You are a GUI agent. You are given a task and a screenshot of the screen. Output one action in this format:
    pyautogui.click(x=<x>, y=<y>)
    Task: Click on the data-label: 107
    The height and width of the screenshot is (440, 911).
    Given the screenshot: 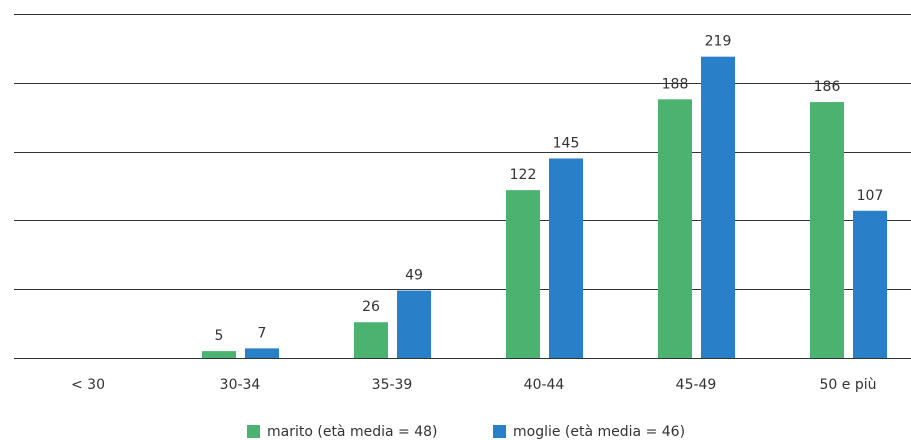 What is the action you would take?
    pyautogui.click(x=870, y=196)
    